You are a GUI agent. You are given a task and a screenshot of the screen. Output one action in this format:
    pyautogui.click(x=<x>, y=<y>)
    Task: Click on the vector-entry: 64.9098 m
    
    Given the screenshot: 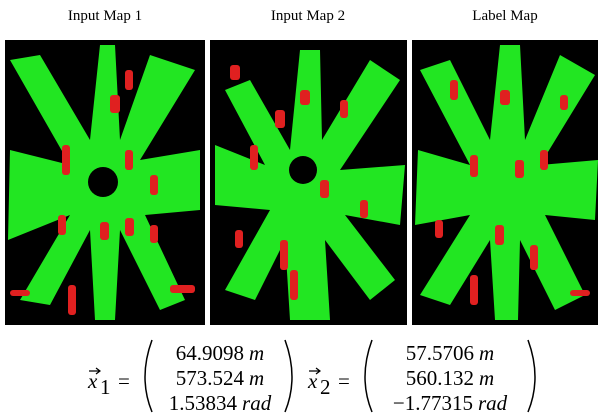 What is the action you would take?
    pyautogui.click(x=220, y=353)
    